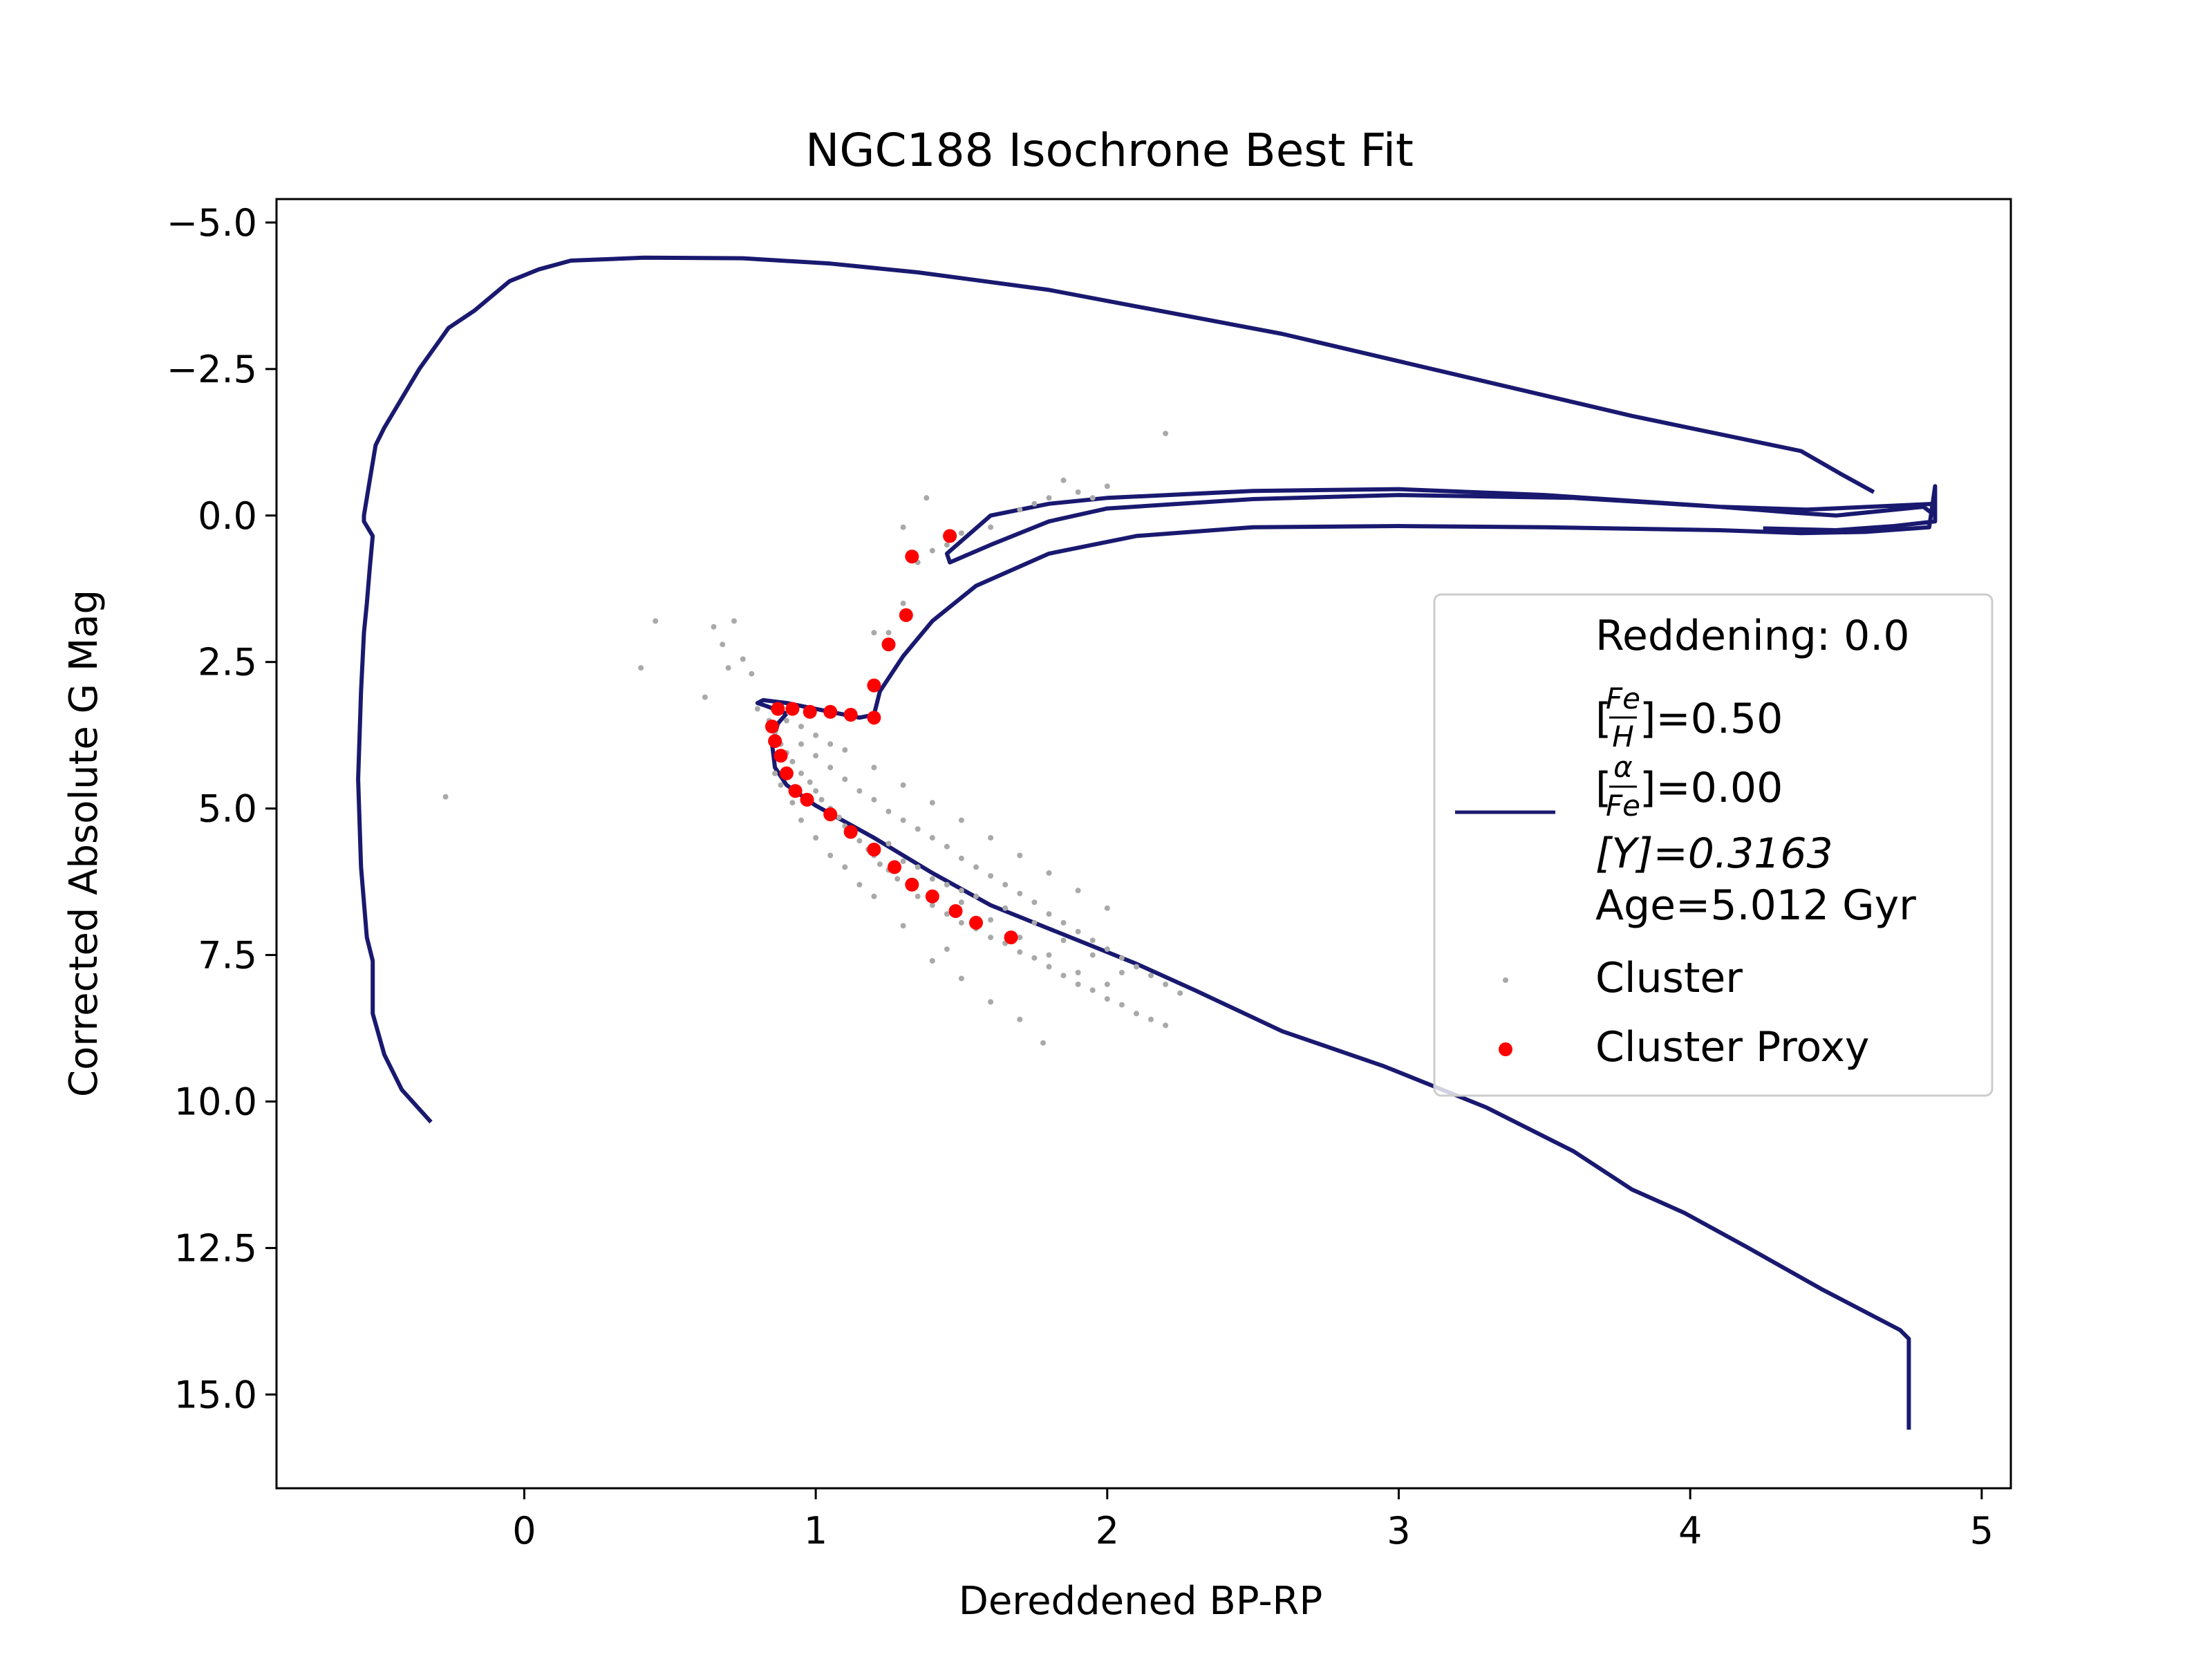 The width and height of the screenshot is (2212, 1659). I want to click on y-tick-label: 5.0, so click(228, 809).